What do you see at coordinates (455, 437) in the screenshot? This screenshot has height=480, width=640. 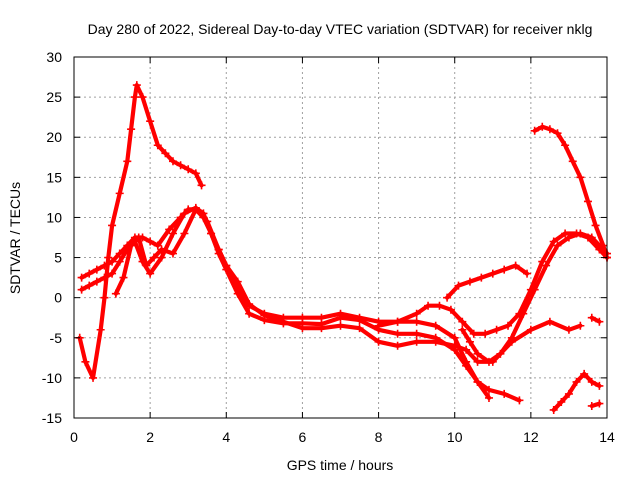 I see `x-tick-label: 10` at bounding box center [455, 437].